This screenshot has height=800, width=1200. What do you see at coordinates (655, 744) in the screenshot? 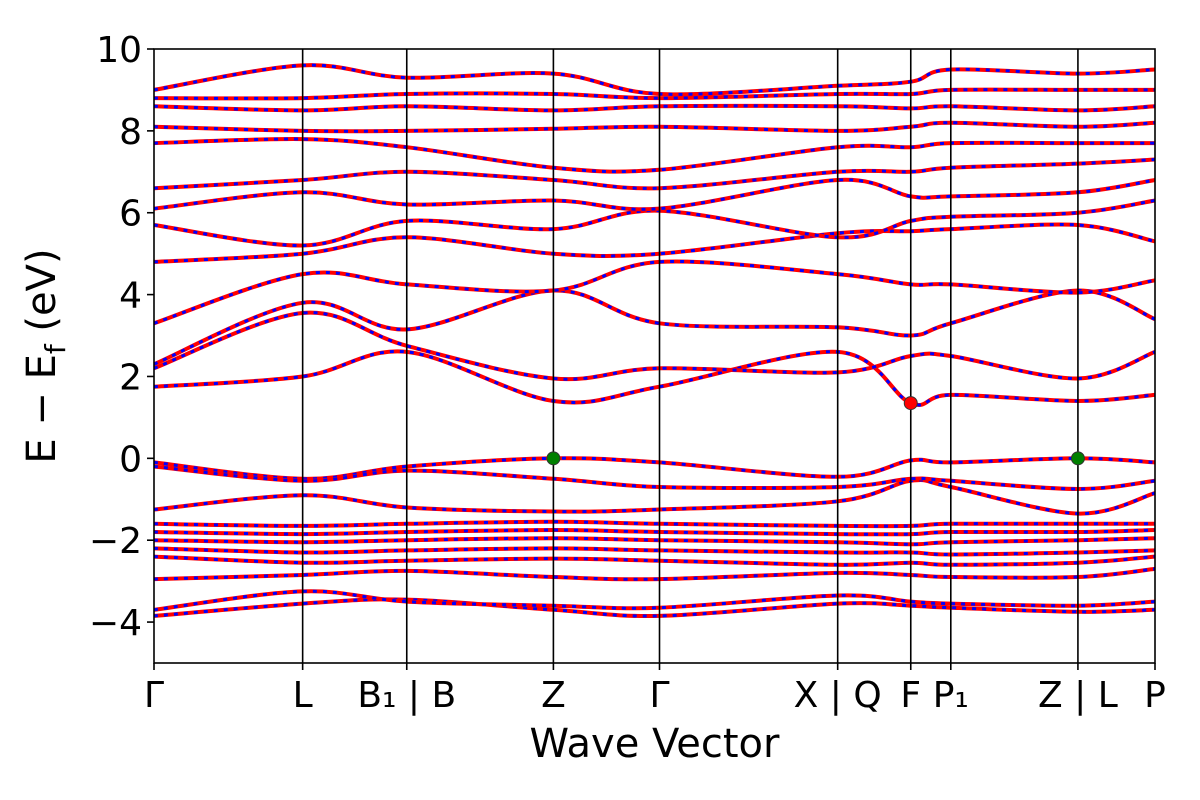
I see `x-axis-label: Wave Vector` at bounding box center [655, 744].